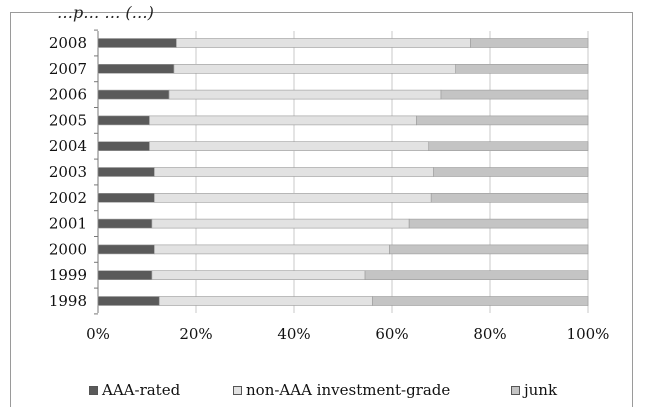 The width and height of the screenshot is (646, 408). I want to click on y-tick-label: 1999, so click(68, 275).